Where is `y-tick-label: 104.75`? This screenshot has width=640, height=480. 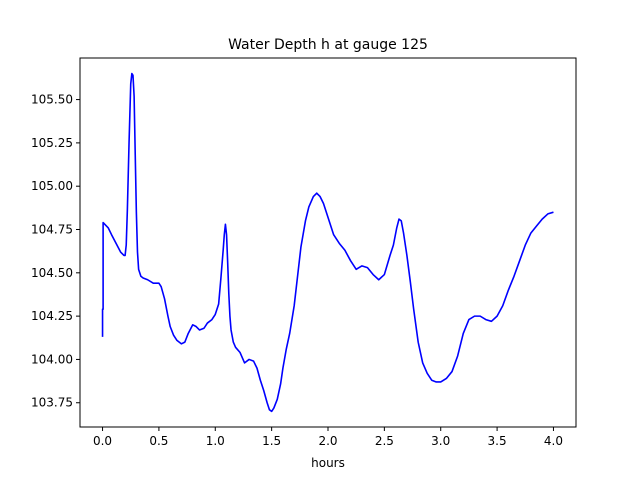
y-tick-label: 104.75 is located at coordinates (52, 230).